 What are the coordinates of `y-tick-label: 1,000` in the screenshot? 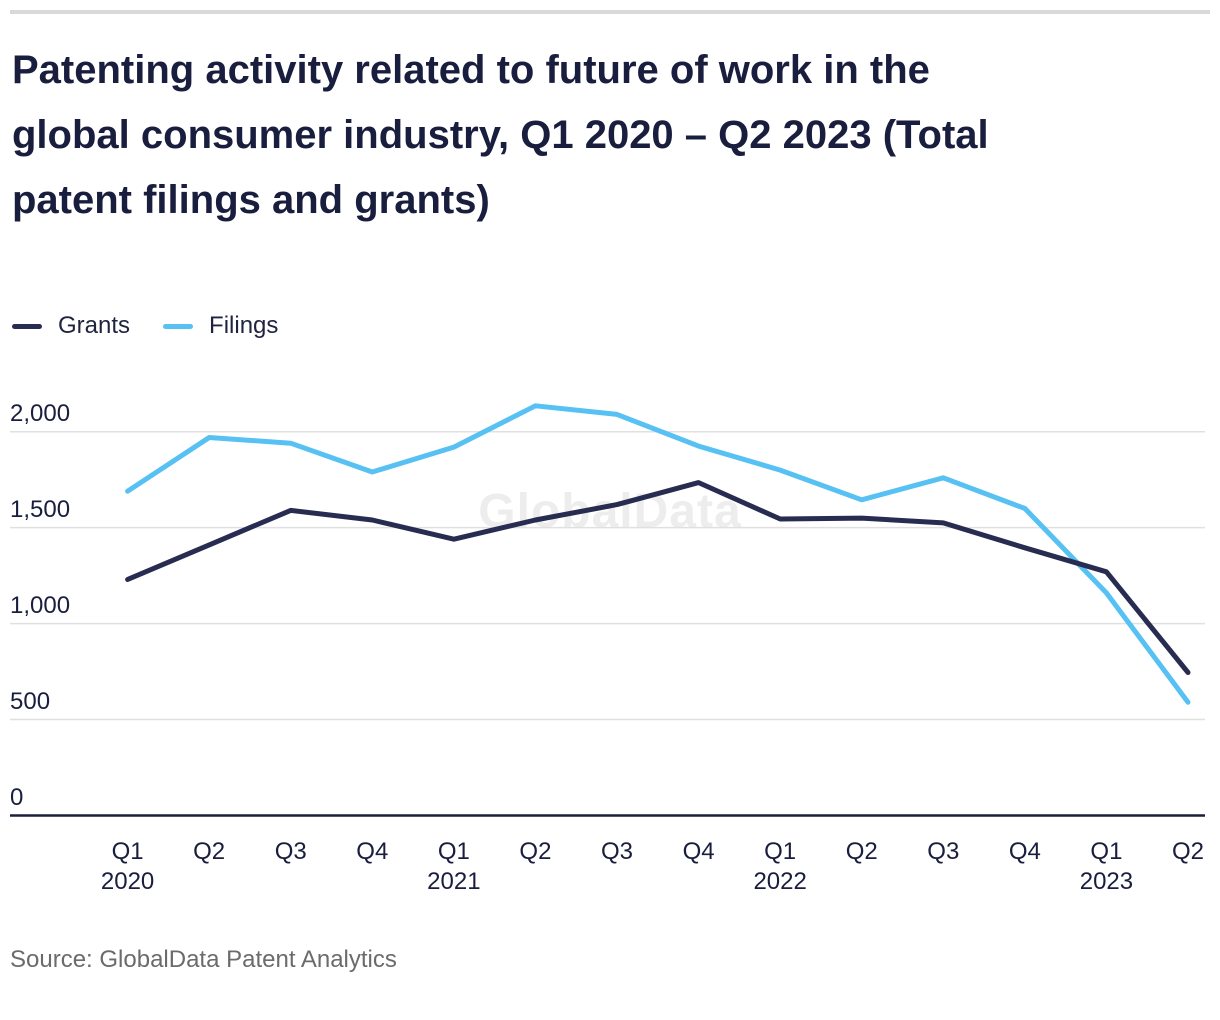 It's located at (40, 605).